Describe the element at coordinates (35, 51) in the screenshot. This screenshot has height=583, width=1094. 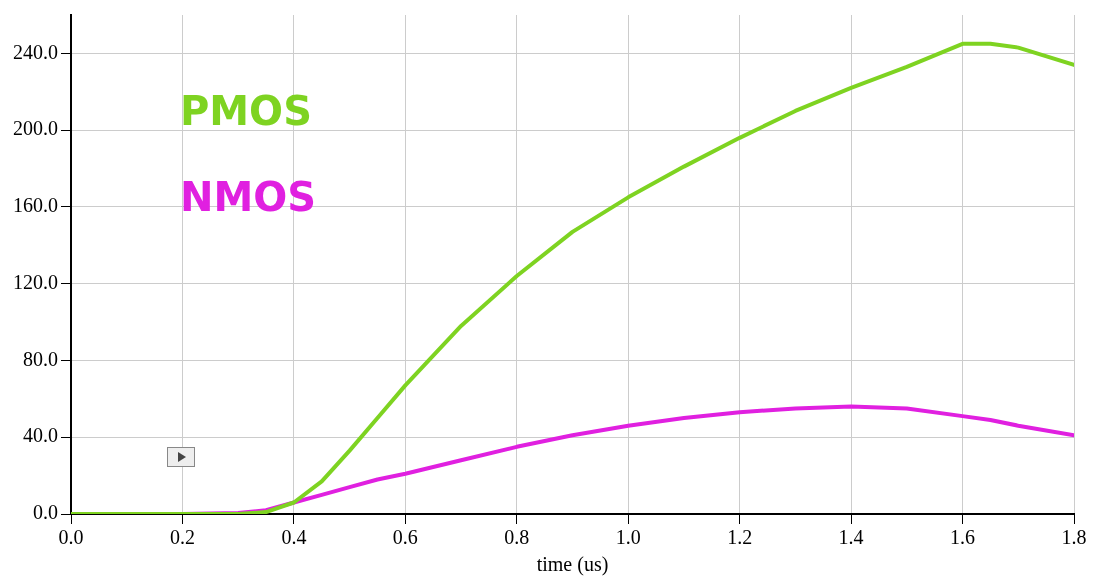
I see `y-tick-label: 240.0` at that location.